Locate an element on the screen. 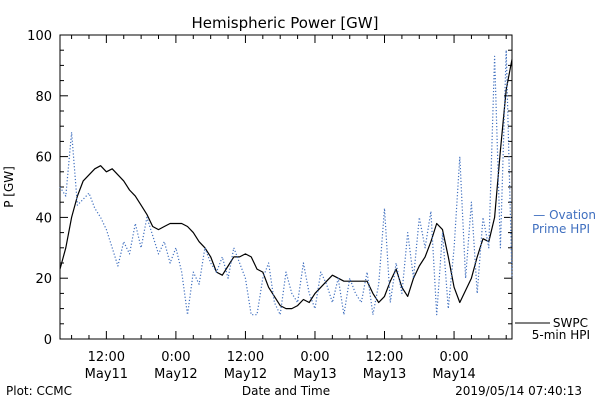  x-axis-label: Date and Time is located at coordinates (286, 391).